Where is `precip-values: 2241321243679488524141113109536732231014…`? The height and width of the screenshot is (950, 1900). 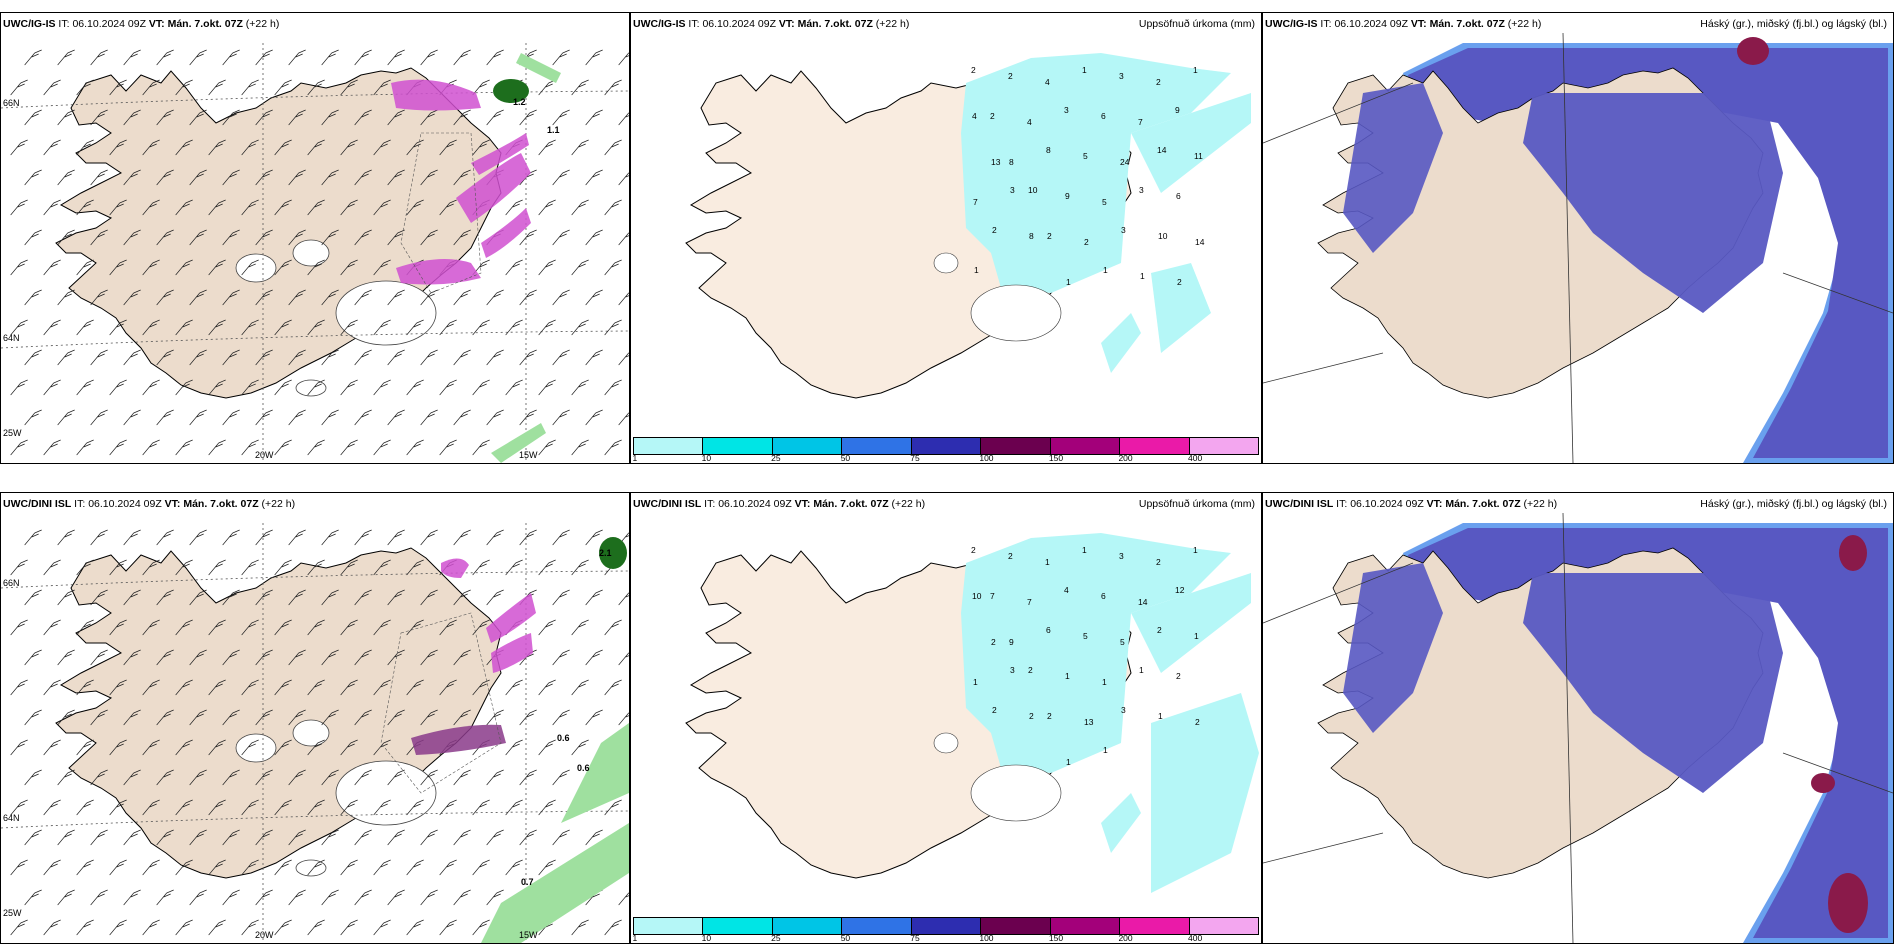 precip-values: 2241321243679488524141113109536732231014… is located at coordinates (1088, 176).